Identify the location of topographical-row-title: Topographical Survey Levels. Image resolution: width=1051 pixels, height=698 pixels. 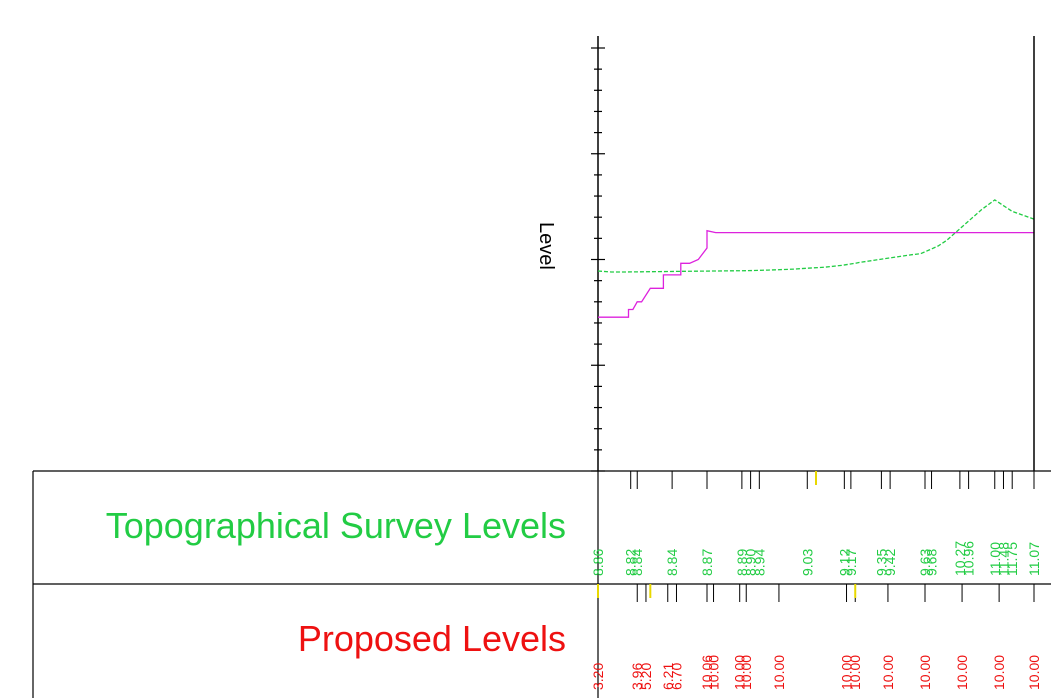
(336, 525).